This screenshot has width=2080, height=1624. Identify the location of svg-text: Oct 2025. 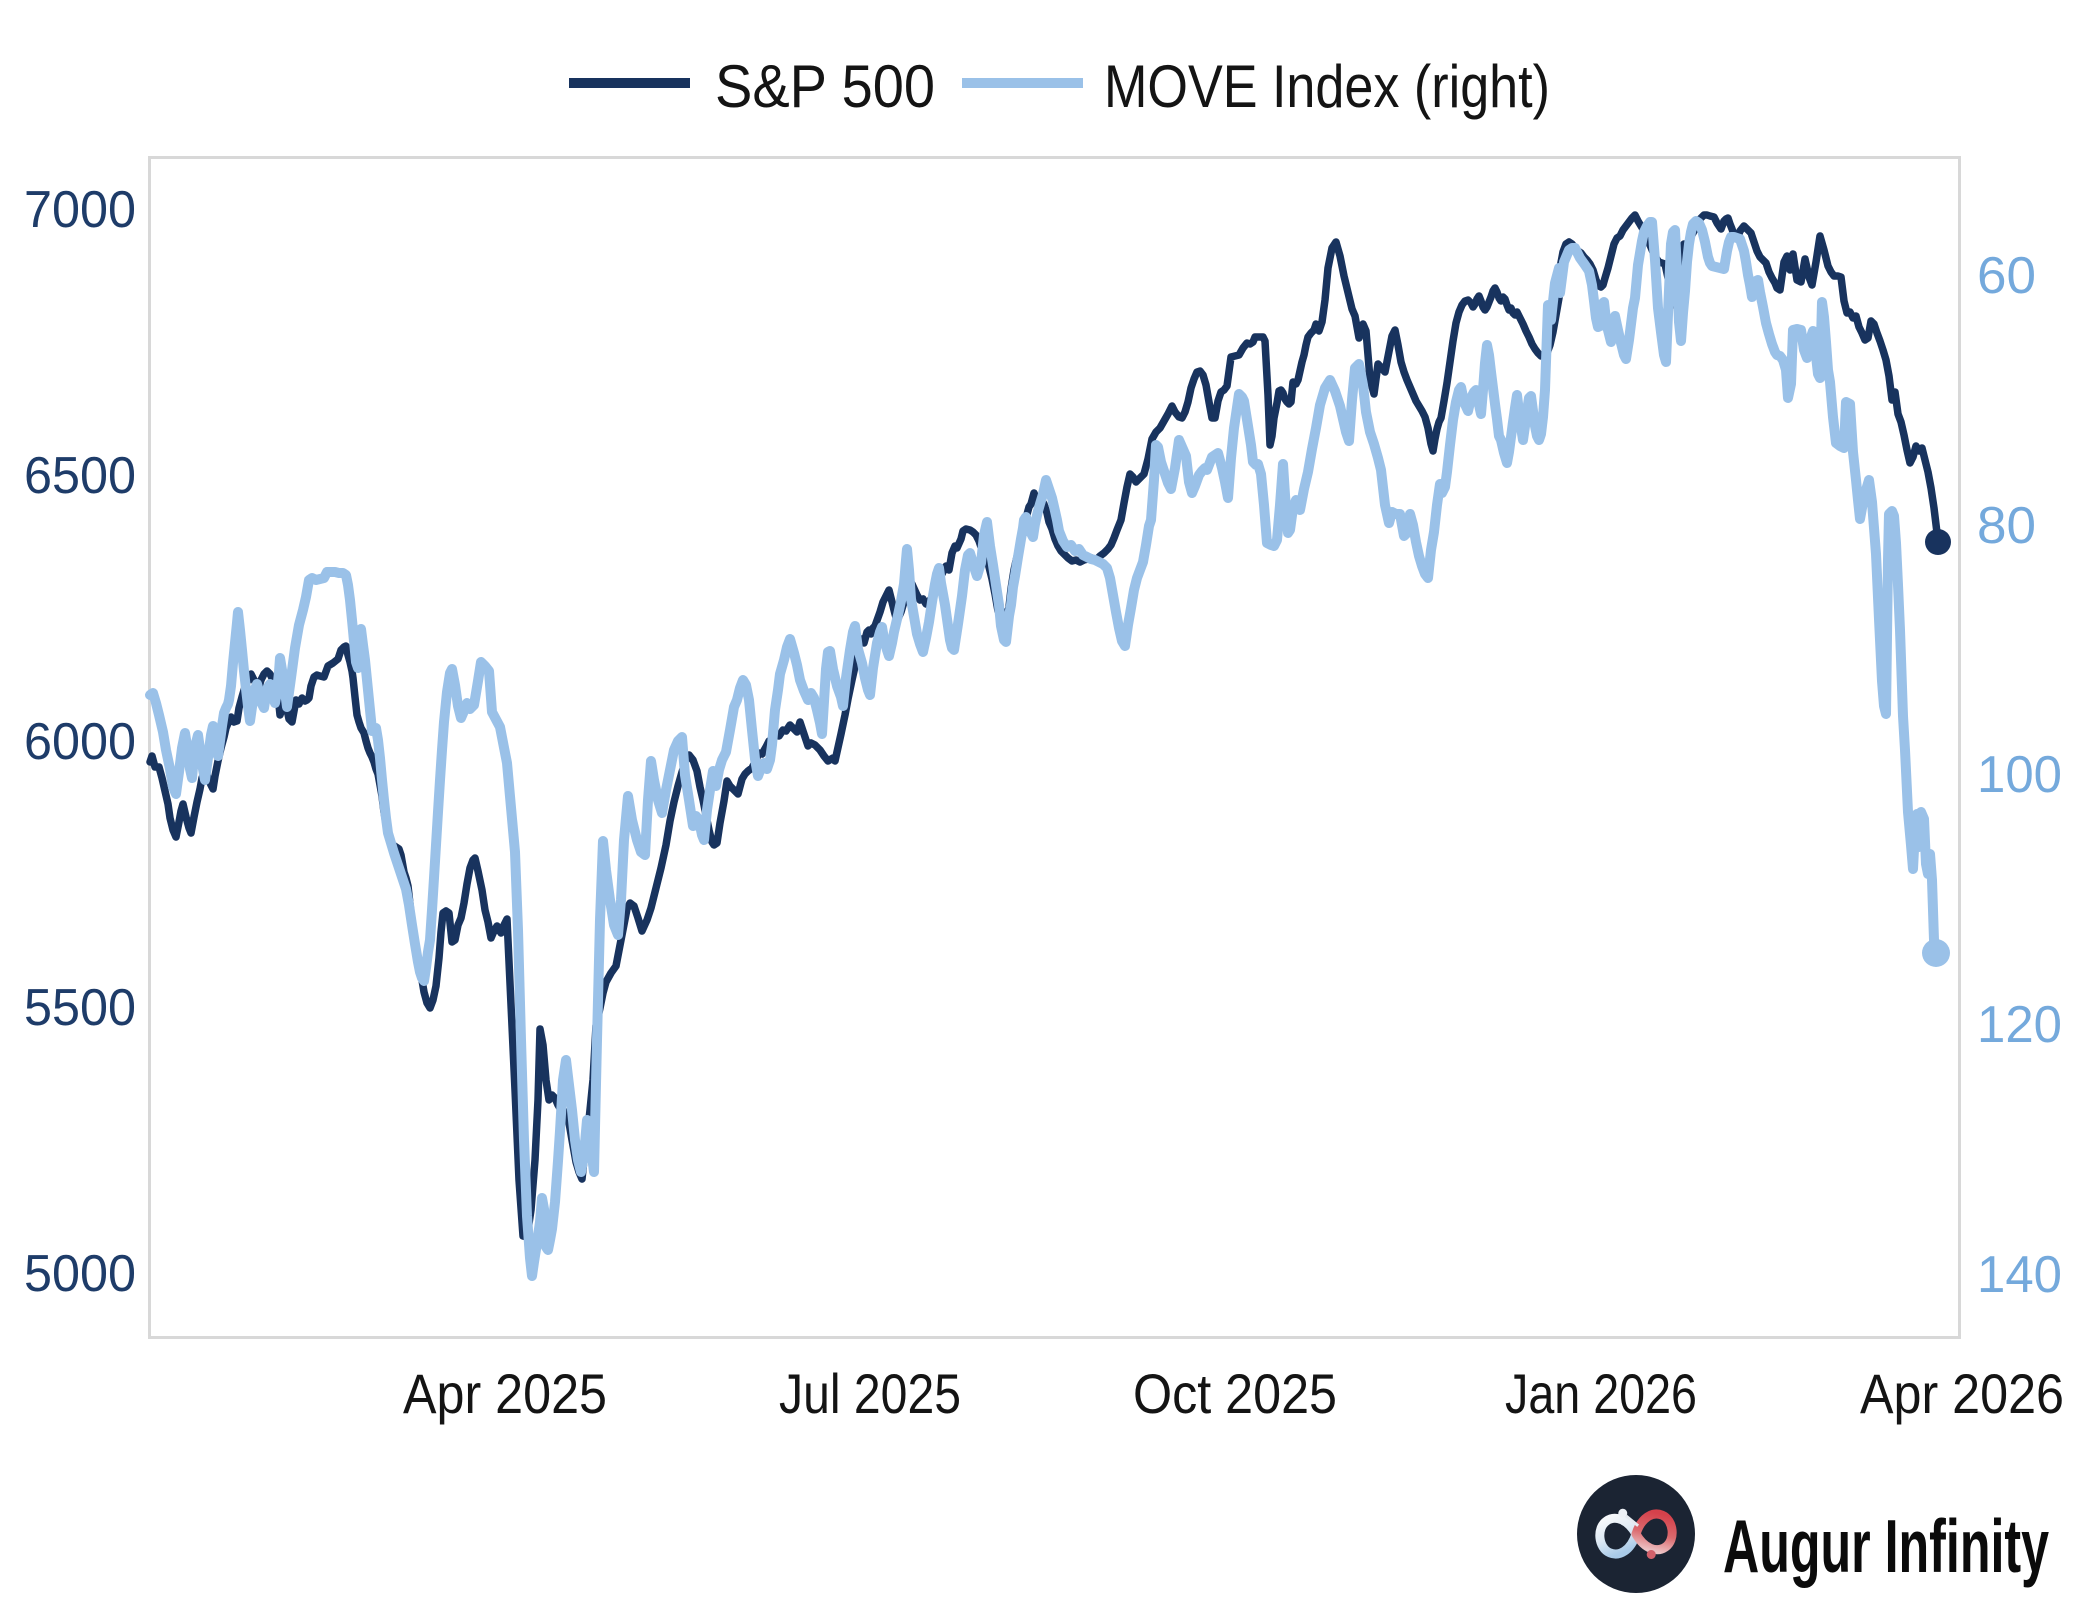
(1235, 1393).